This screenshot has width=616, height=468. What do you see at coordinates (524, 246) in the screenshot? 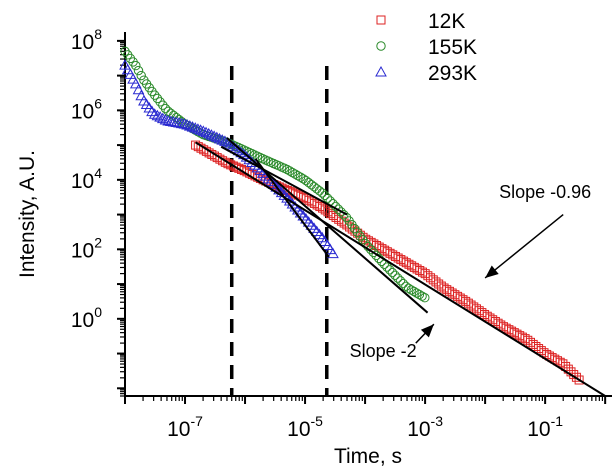
I see `annotation-arrow-line` at bounding box center [524, 246].